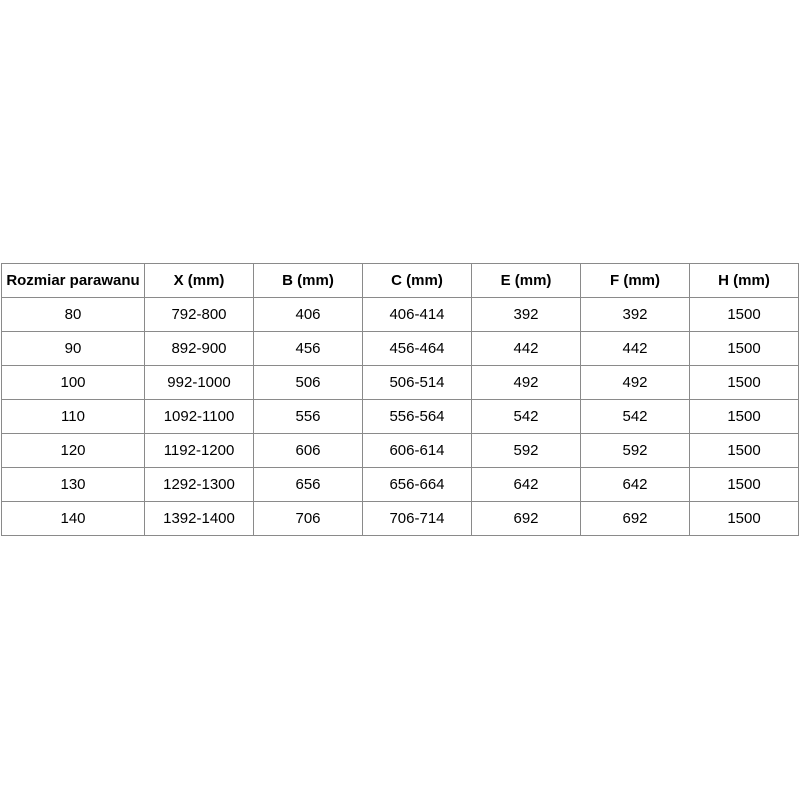 This screenshot has height=800, width=800. I want to click on table-cell: 406-414, so click(417, 314).